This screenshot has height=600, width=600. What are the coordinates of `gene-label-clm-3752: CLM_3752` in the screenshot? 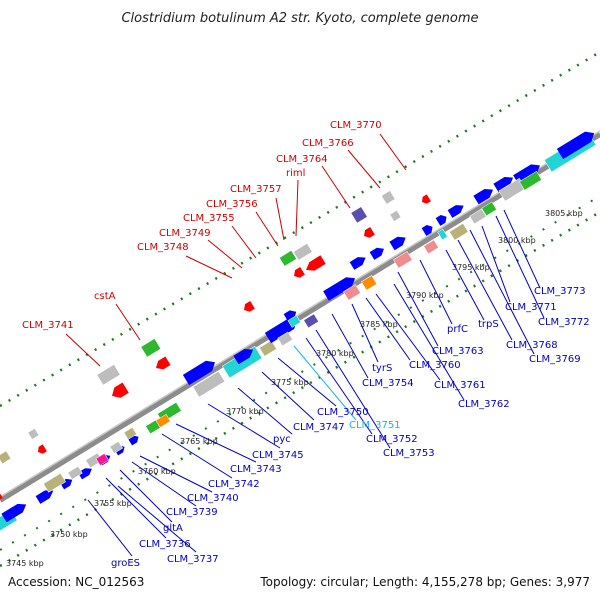 It's located at (392, 439).